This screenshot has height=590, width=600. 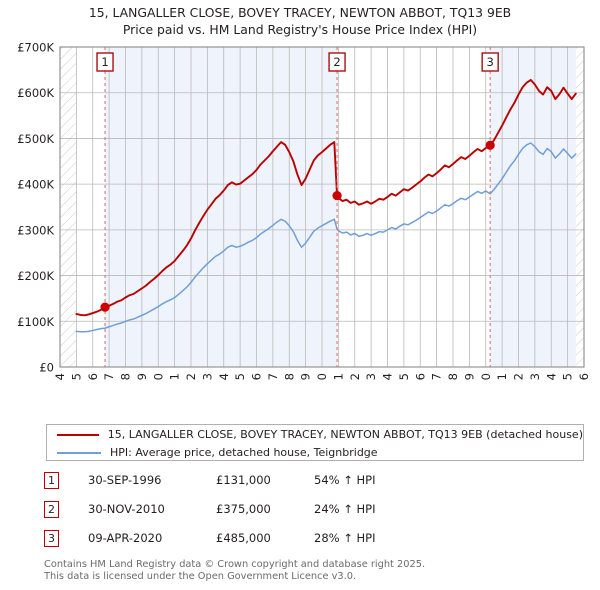 What do you see at coordinates (76, 376) in the screenshot?
I see `x-axis-label-1995: 1995` at bounding box center [76, 376].